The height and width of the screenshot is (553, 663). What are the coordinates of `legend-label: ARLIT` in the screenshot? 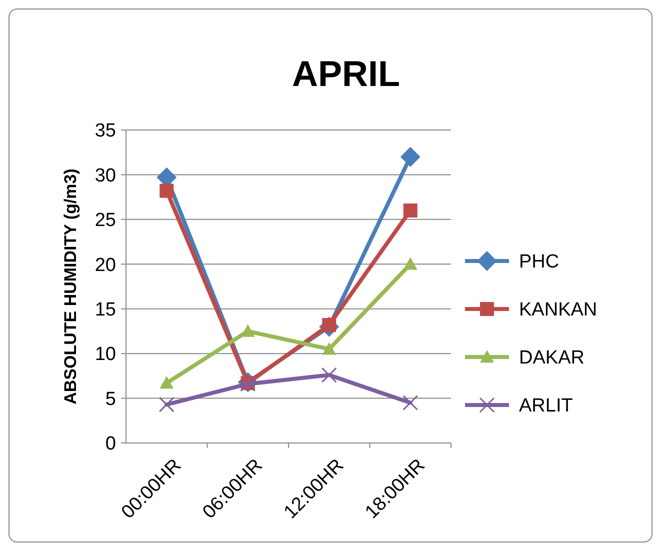 It's located at (546, 406).